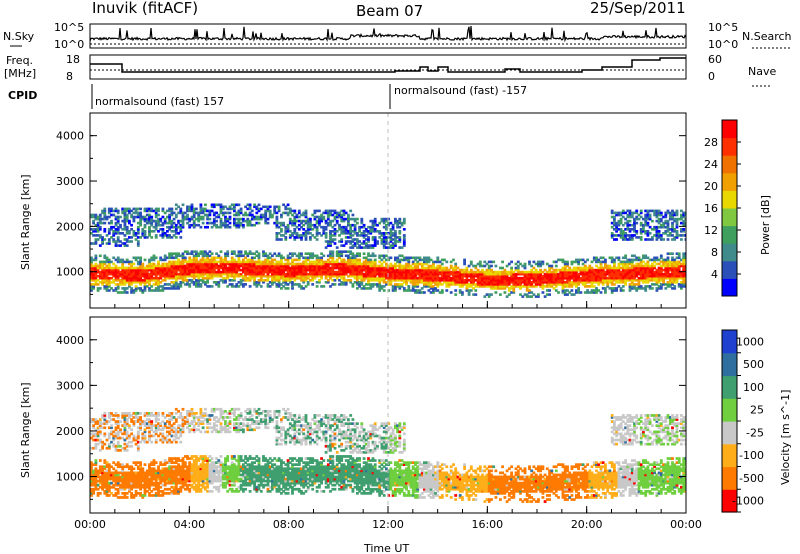 The height and width of the screenshot is (554, 800). What do you see at coordinates (96, 421) in the screenshot?
I see `velocity-cell` at bounding box center [96, 421].